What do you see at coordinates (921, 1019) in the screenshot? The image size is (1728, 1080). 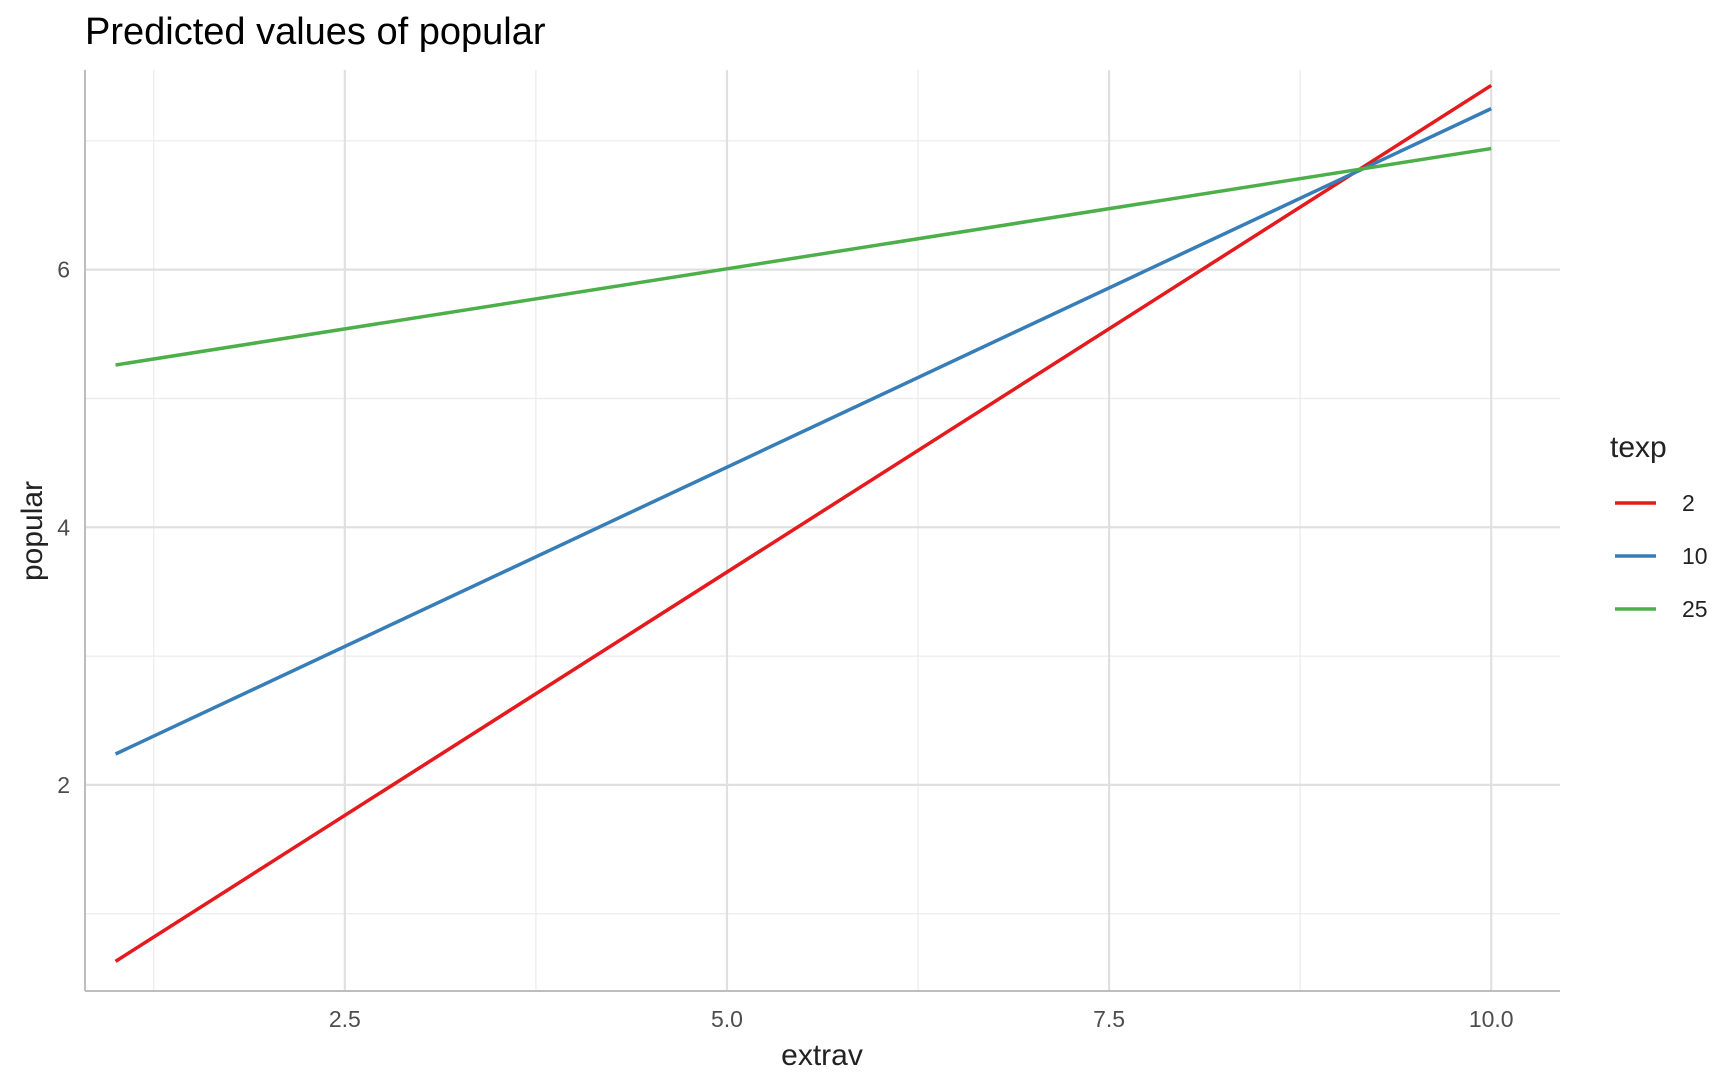 I see `x-tick-labels: 2.5 5.0 7.5 10.0` at bounding box center [921, 1019].